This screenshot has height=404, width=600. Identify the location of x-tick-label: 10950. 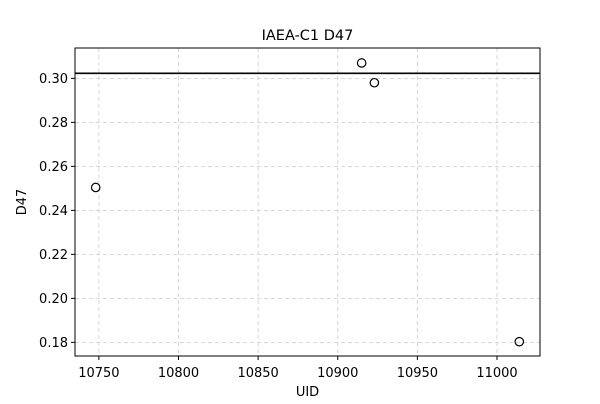
(417, 373).